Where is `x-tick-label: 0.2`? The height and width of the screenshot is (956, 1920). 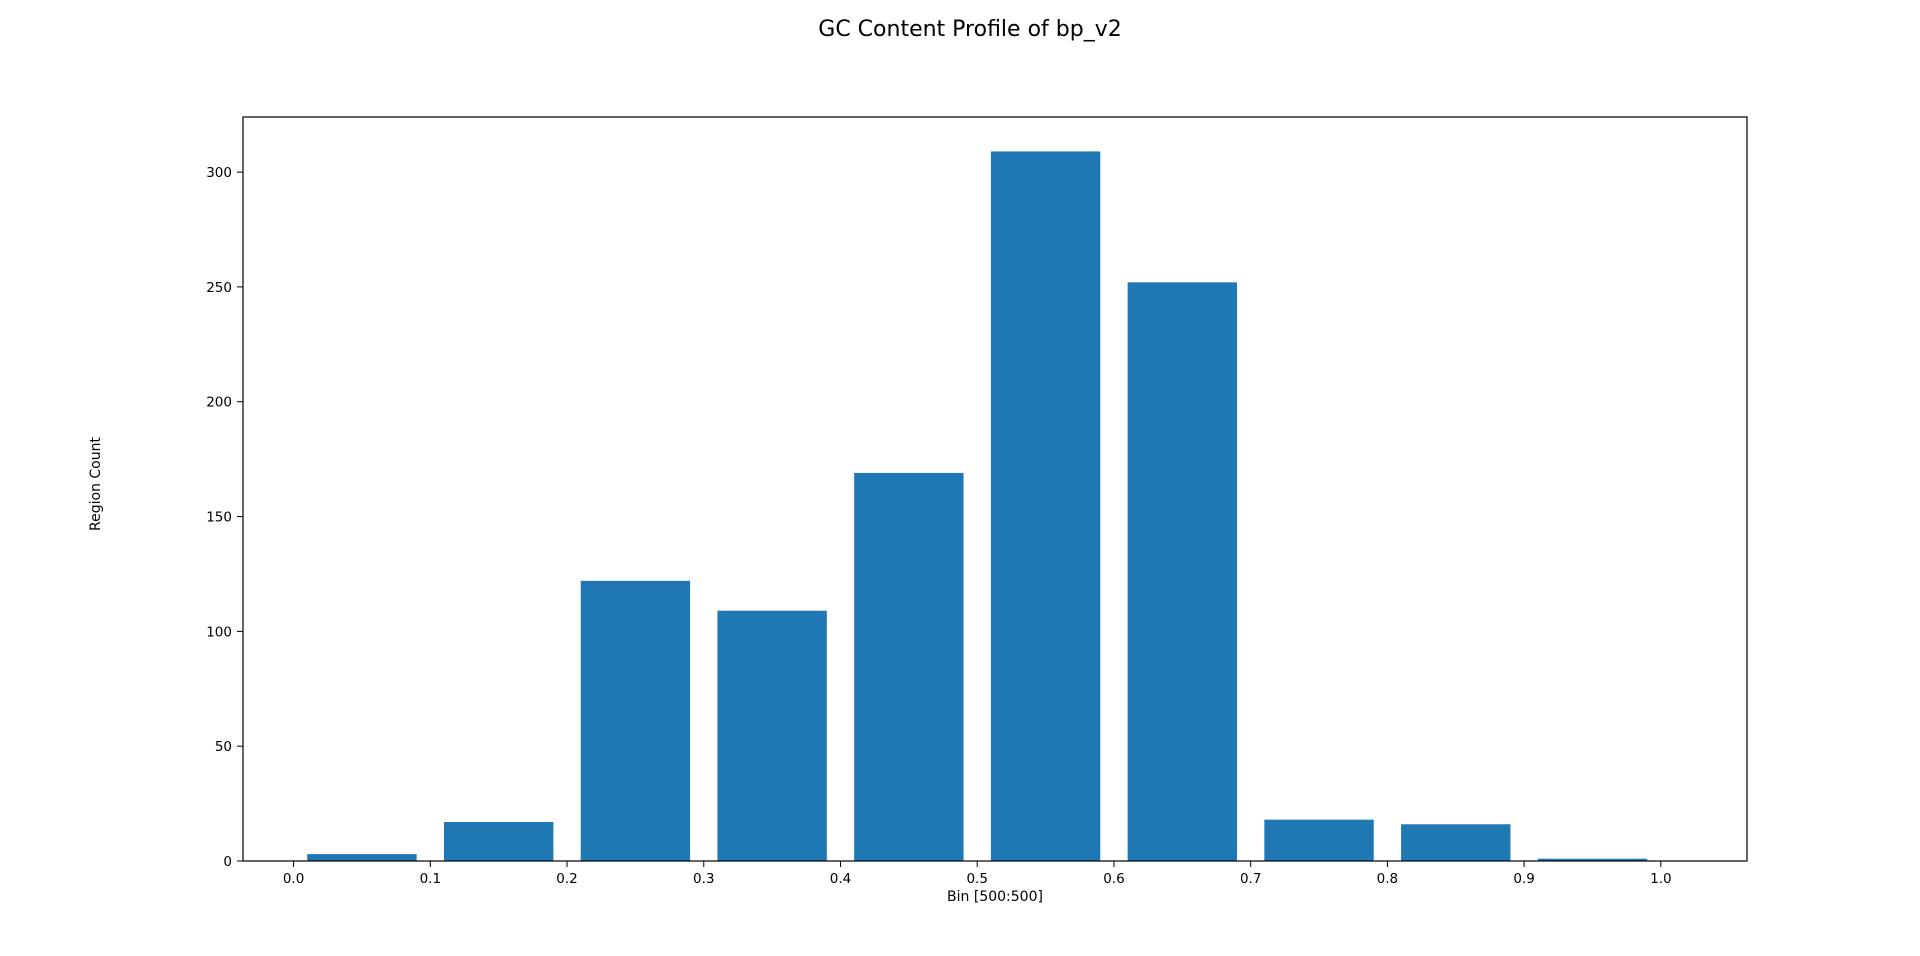
x-tick-label: 0.2 is located at coordinates (566, 879).